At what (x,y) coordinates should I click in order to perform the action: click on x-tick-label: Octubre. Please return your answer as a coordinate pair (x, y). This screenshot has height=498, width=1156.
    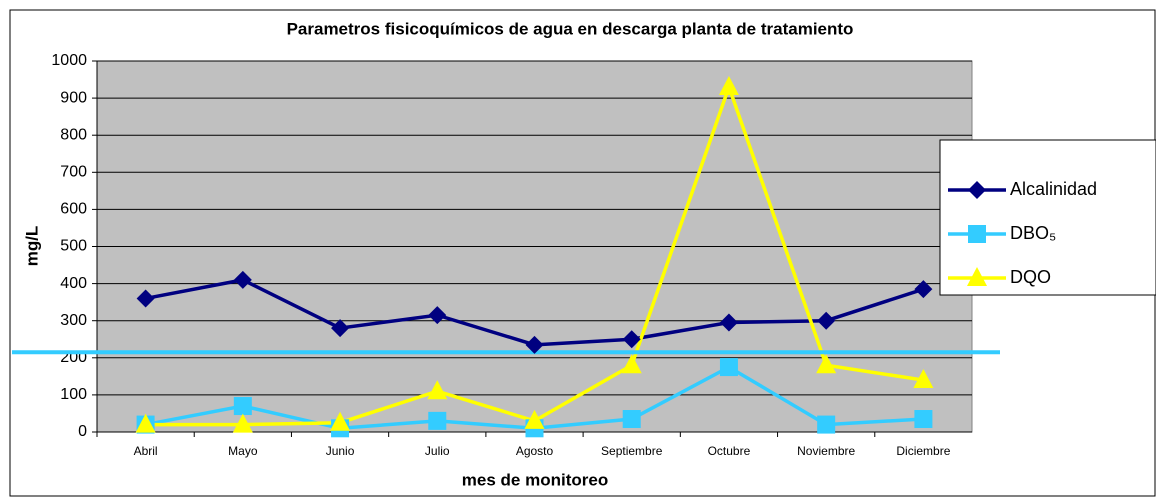
    Looking at the image, I should click on (729, 451).